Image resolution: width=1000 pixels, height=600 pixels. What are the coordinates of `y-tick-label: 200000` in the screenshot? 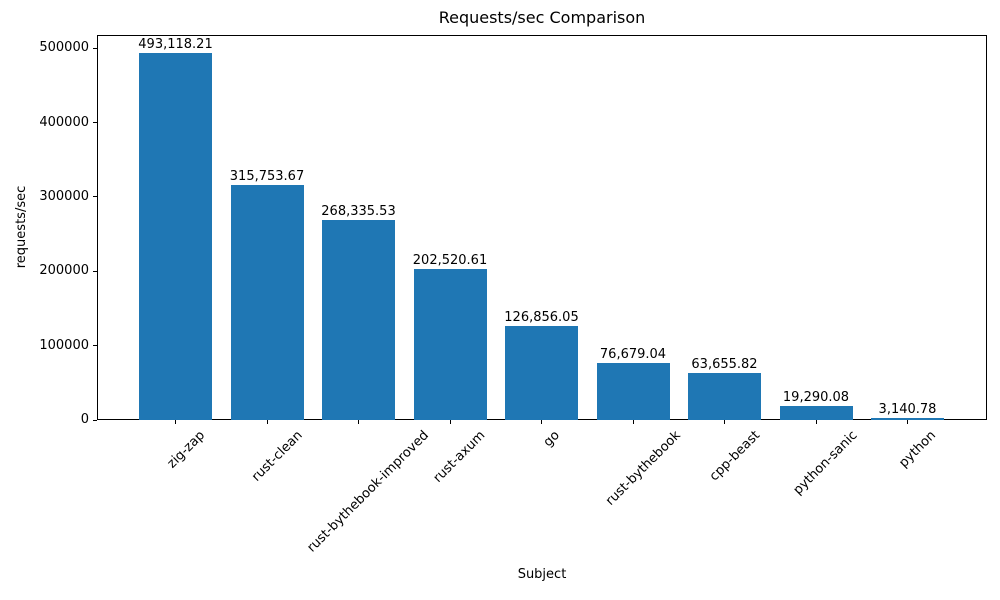 It's located at (64, 271).